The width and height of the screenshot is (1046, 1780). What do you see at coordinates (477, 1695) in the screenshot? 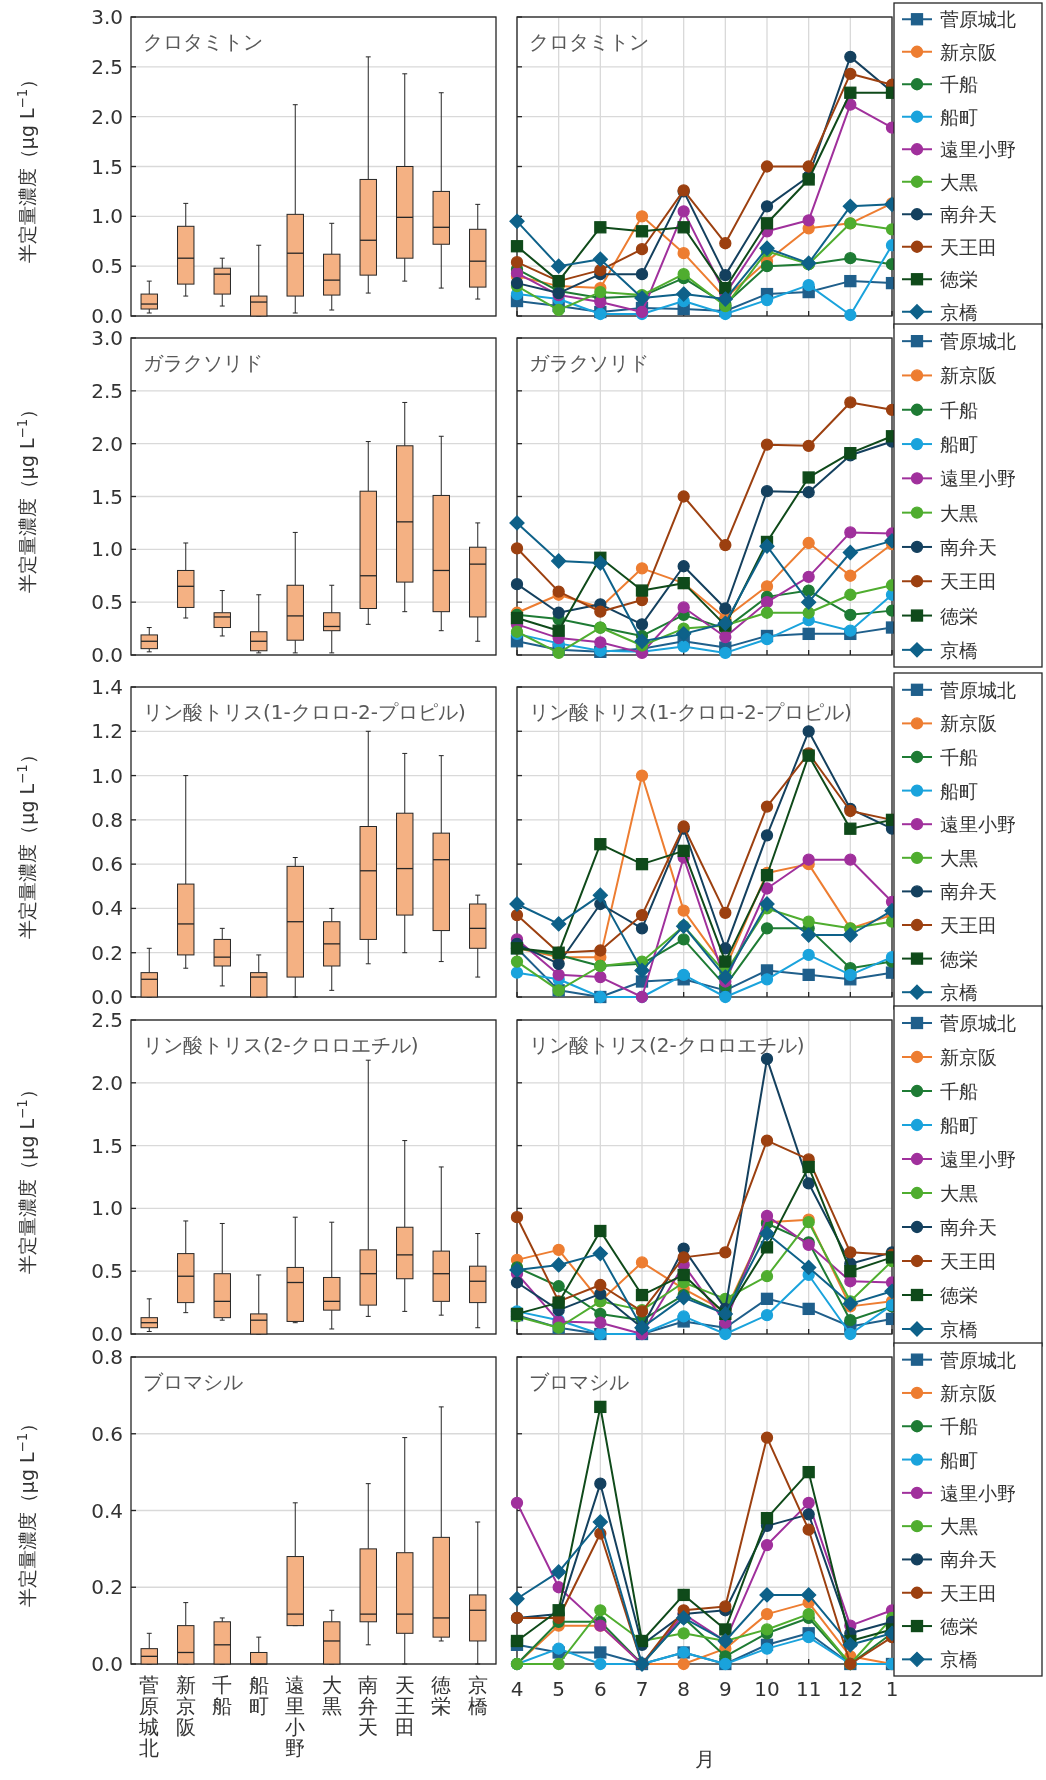
I see `x-tick-label: 京橋` at bounding box center [477, 1695].